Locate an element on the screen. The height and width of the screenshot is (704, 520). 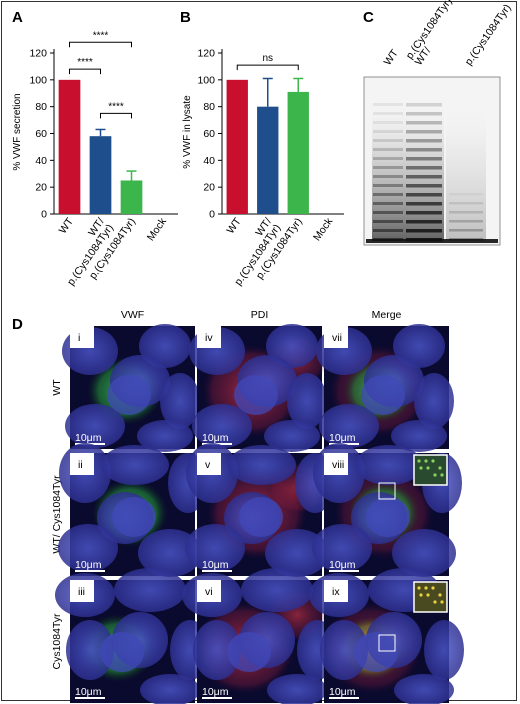
inset-roi is located at coordinates (387, 643).